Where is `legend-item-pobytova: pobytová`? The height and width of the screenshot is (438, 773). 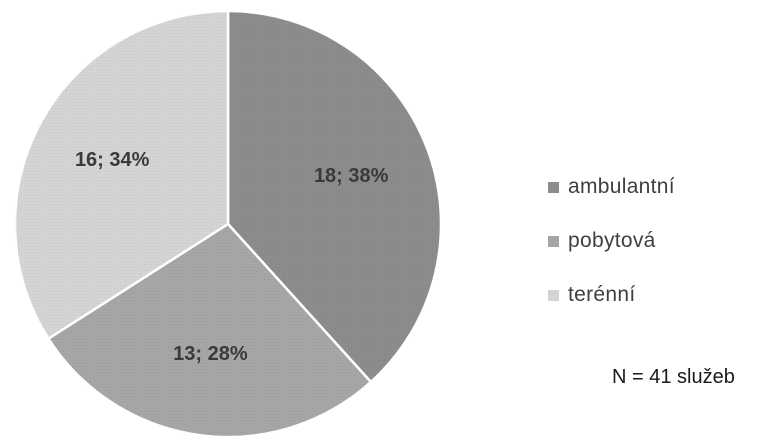 legend-item-pobytova: pobytová is located at coordinates (611, 241).